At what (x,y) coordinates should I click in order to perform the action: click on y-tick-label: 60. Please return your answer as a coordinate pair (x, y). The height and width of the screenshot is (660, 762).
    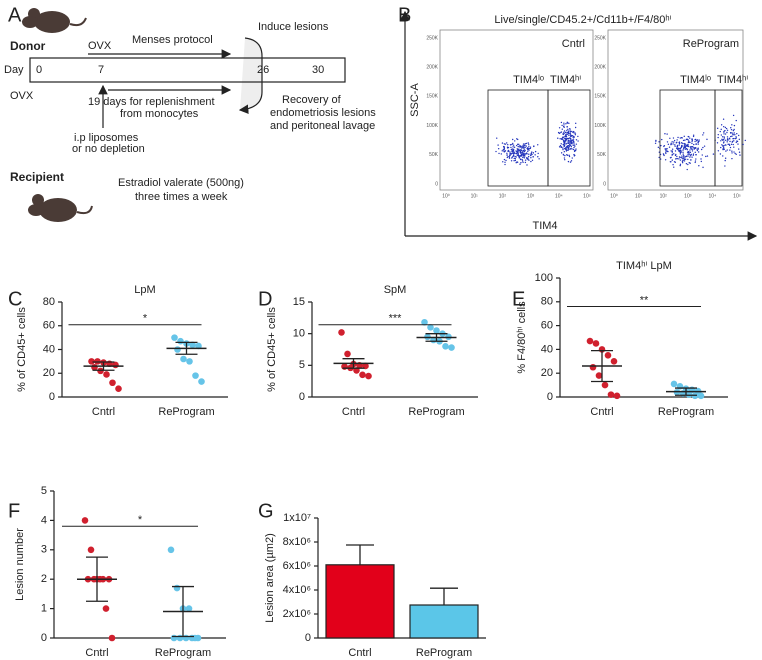
    Looking at the image, I should click on (547, 326).